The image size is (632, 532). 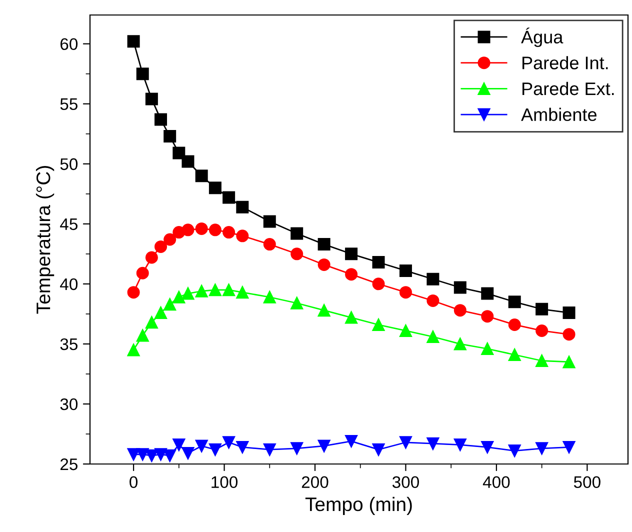 I want to click on x-tick-label: 400, so click(x=496, y=482).